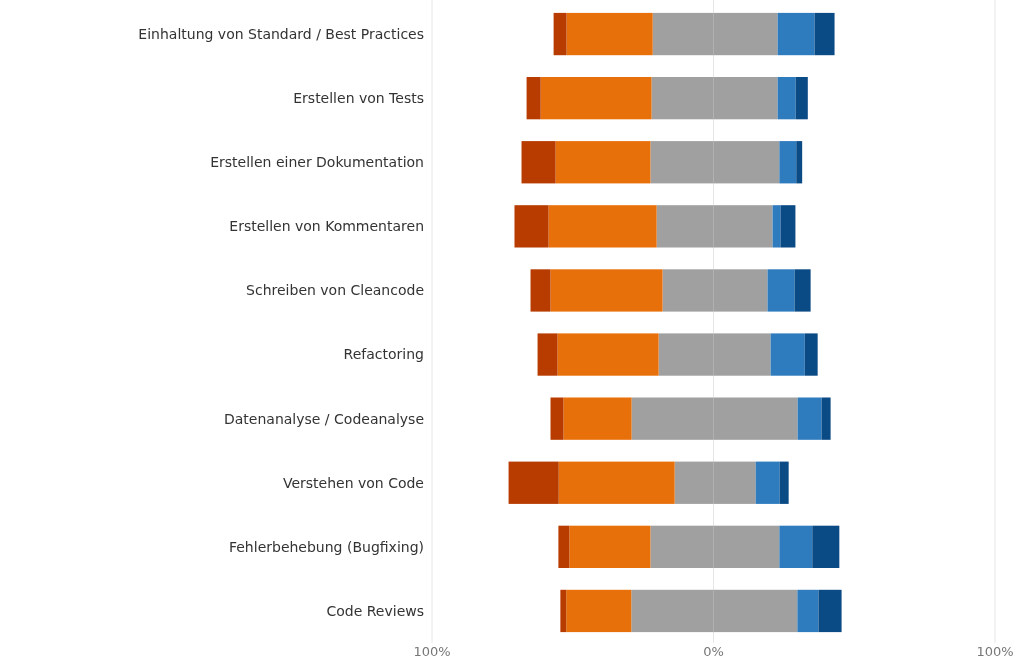  Describe the element at coordinates (326, 546) in the screenshot. I see `y-tick-label: Fehlerbehebung (Bugfixing)` at that location.